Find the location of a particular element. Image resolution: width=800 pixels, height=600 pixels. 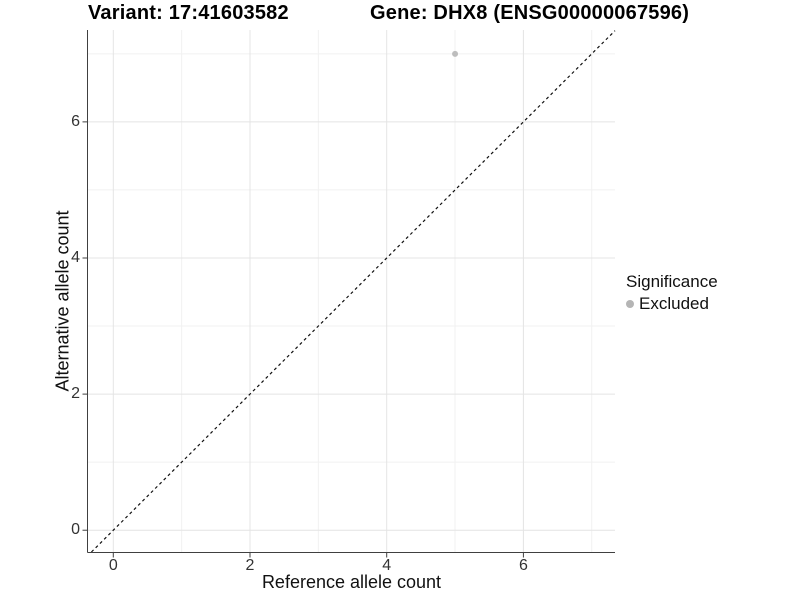

y-tick-label: 2 is located at coordinates (75, 394).